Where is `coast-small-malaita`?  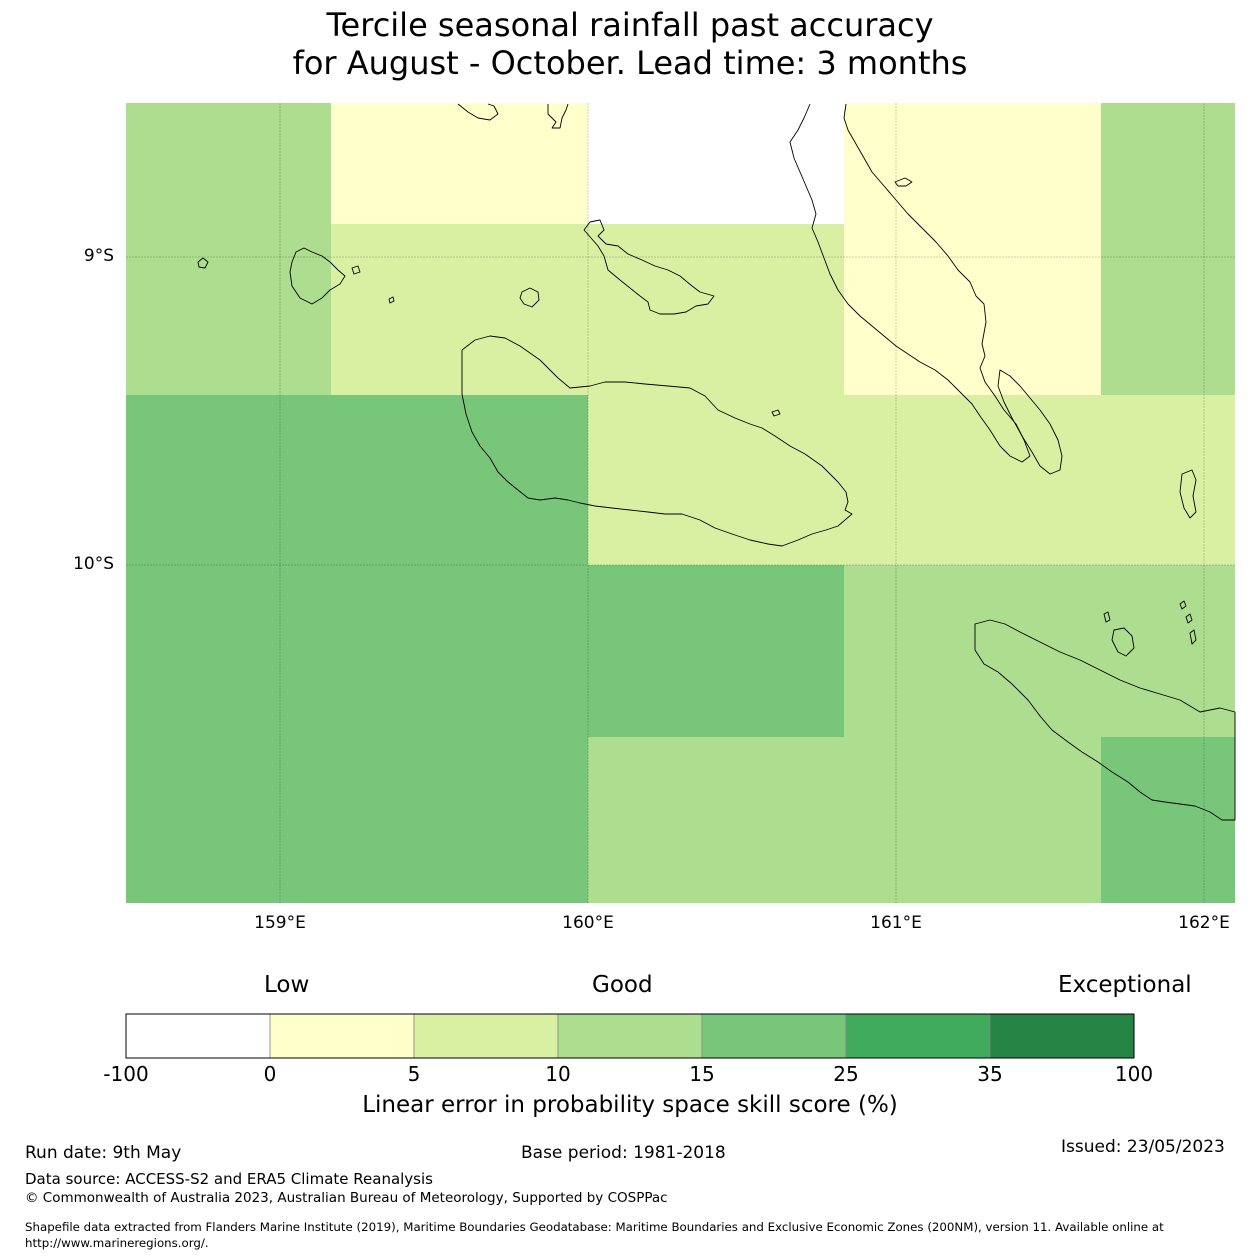 coast-small-malaita is located at coordinates (1030, 422).